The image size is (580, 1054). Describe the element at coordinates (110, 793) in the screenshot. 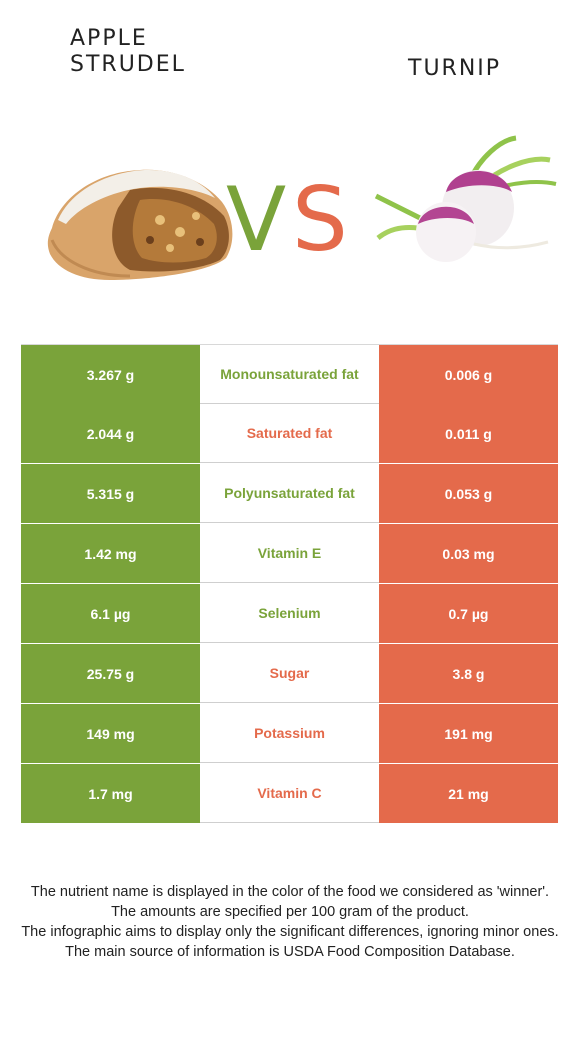

I see `left-value: 1.7 mg` at that location.